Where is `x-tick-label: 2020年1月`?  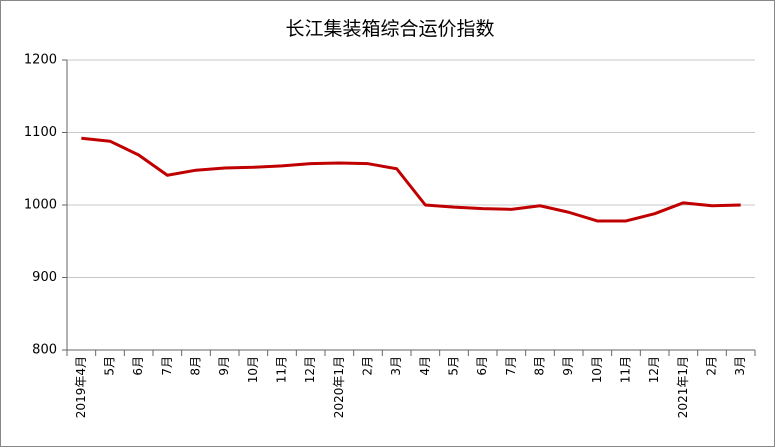
x-tick-label: 2020年1月 is located at coordinates (339, 387).